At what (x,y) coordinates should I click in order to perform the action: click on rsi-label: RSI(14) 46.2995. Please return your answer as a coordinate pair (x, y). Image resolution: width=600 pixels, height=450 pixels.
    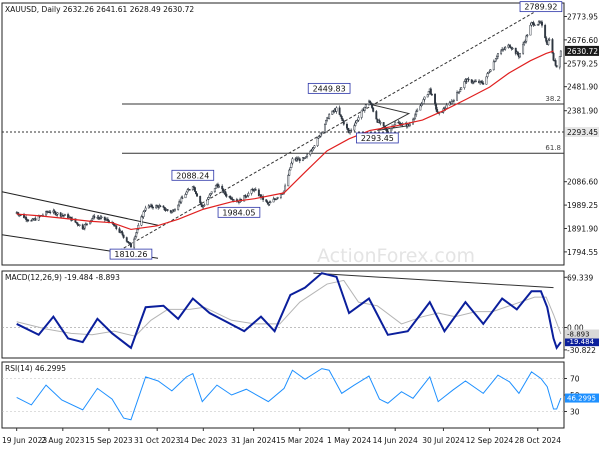
    Looking at the image, I should click on (35, 368).